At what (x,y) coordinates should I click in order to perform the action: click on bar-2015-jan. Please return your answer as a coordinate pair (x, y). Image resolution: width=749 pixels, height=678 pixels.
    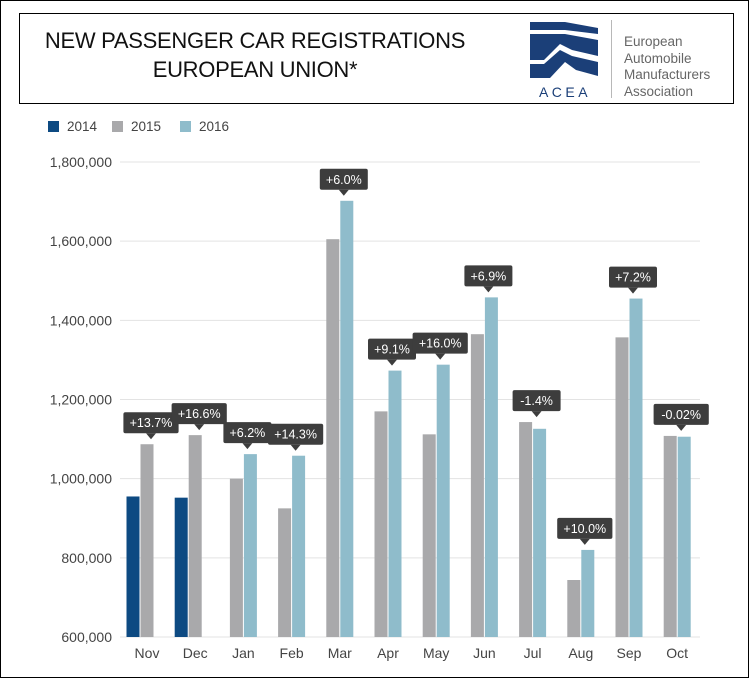
    Looking at the image, I should click on (236, 557).